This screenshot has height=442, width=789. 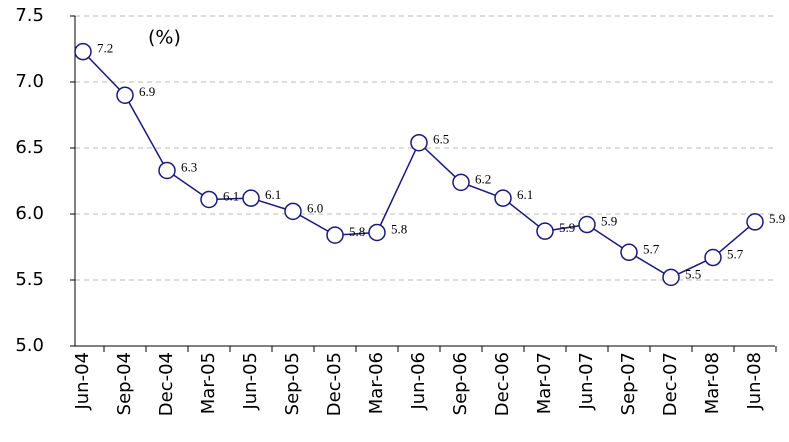 What do you see at coordinates (292, 383) in the screenshot?
I see `x-tick-label: Sep-05` at bounding box center [292, 383].